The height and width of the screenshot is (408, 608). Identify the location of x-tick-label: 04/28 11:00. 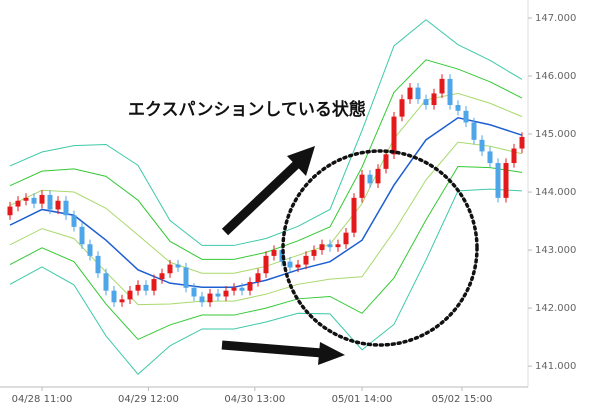
(42, 399).